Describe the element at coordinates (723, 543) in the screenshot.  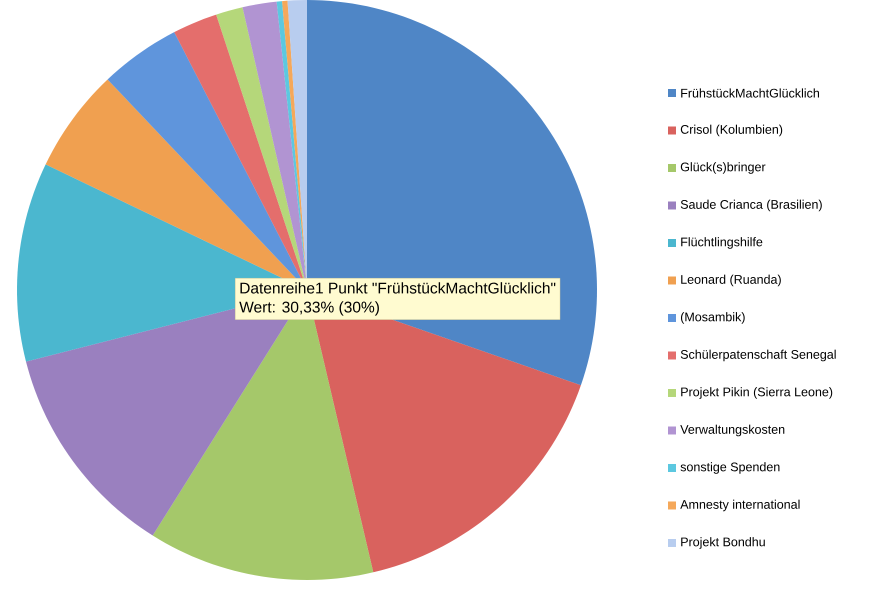
I see `legend-label: Projekt Bondhu` at that location.